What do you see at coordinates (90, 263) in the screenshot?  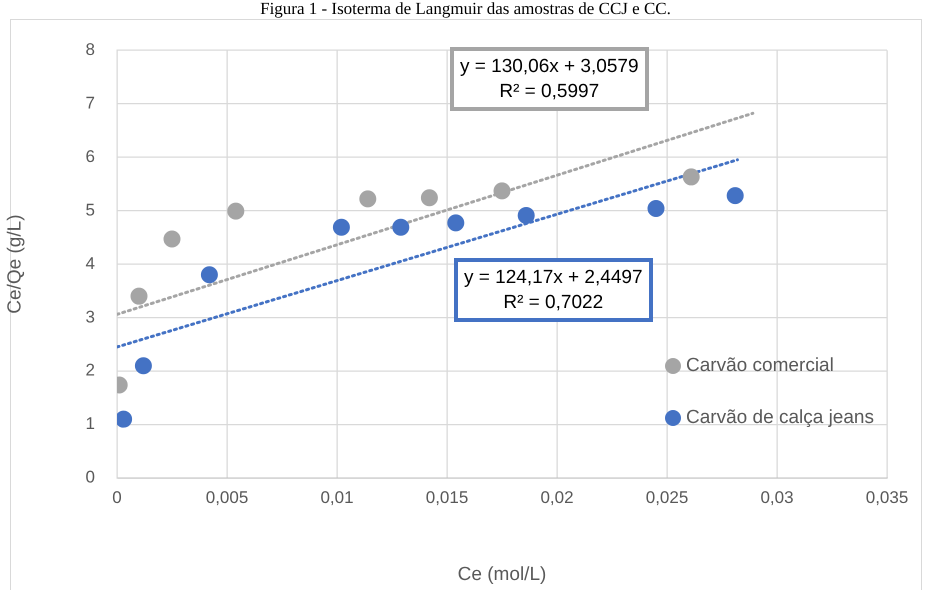 I see `y-tick-label: 4` at bounding box center [90, 263].